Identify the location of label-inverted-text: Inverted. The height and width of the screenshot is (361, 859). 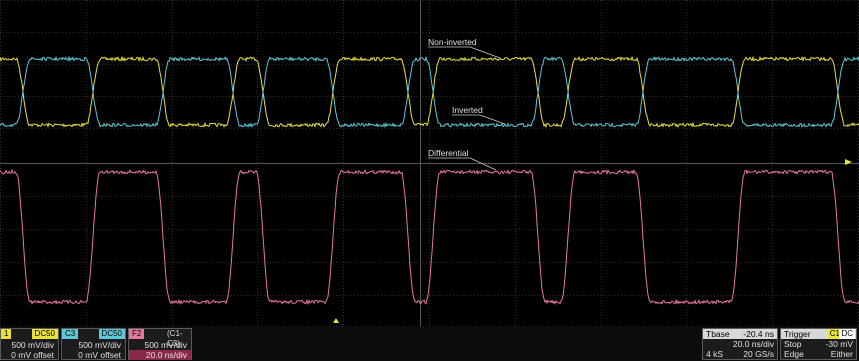
(467, 110).